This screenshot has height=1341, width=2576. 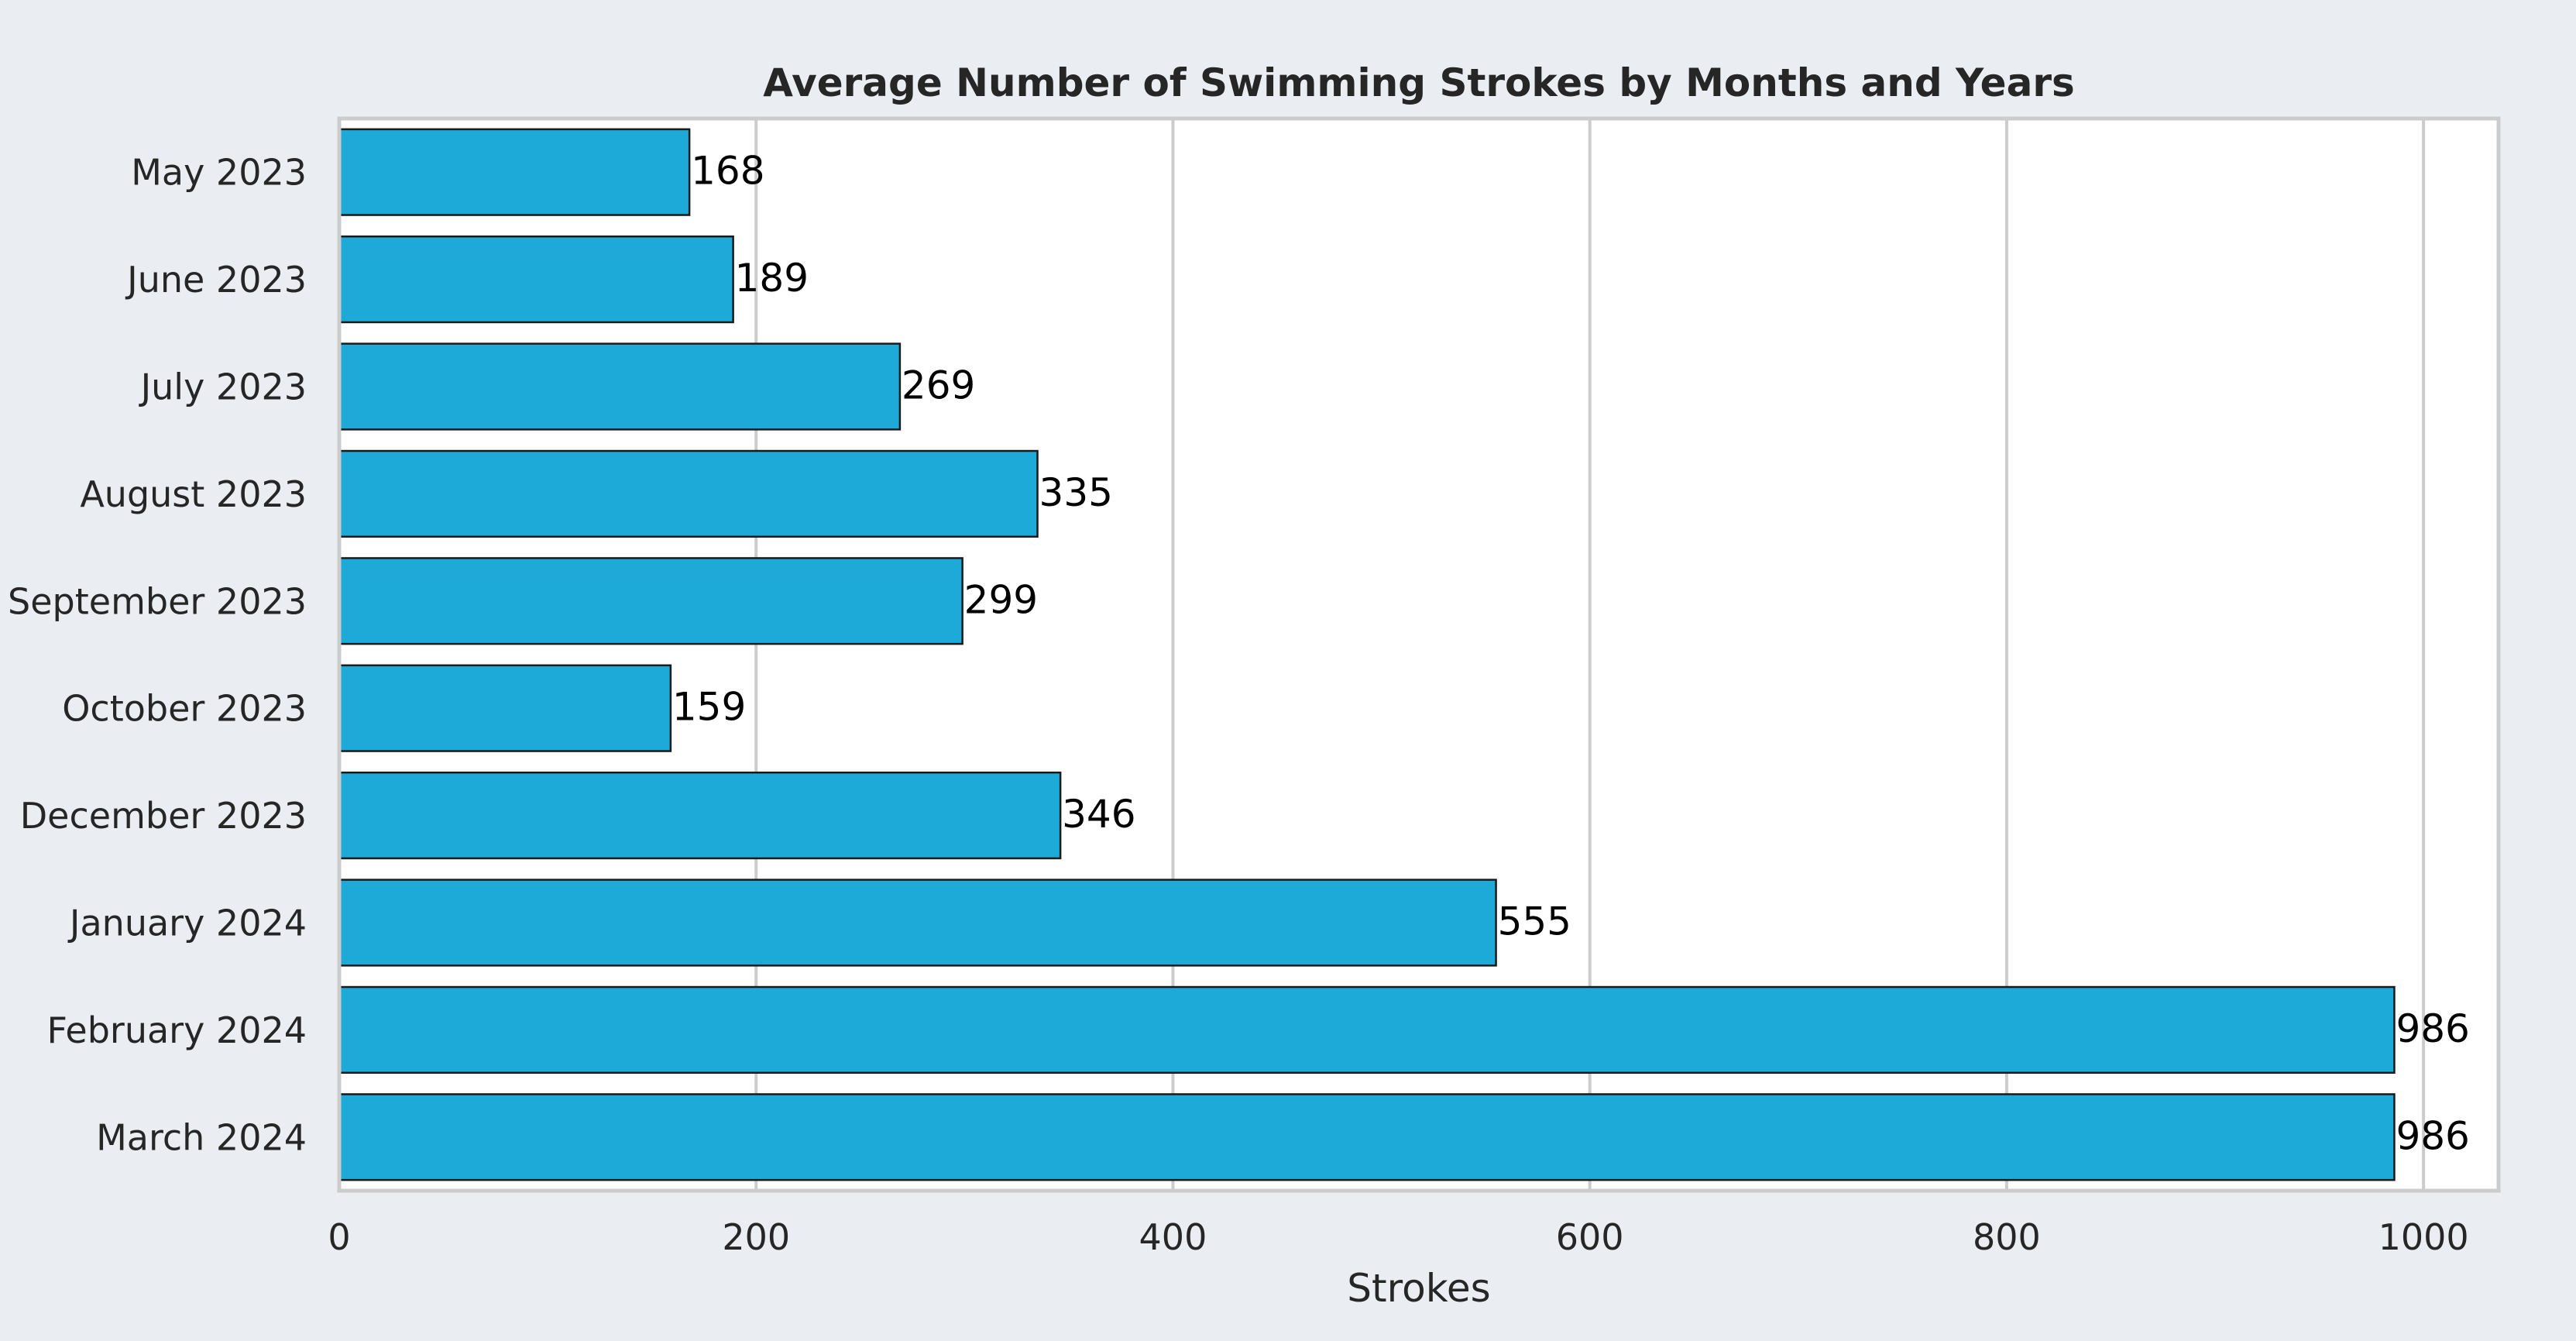 What do you see at coordinates (1398, 1237) in the screenshot?
I see `x-tick-labels: 0 200 400 600 800 1000` at bounding box center [1398, 1237].